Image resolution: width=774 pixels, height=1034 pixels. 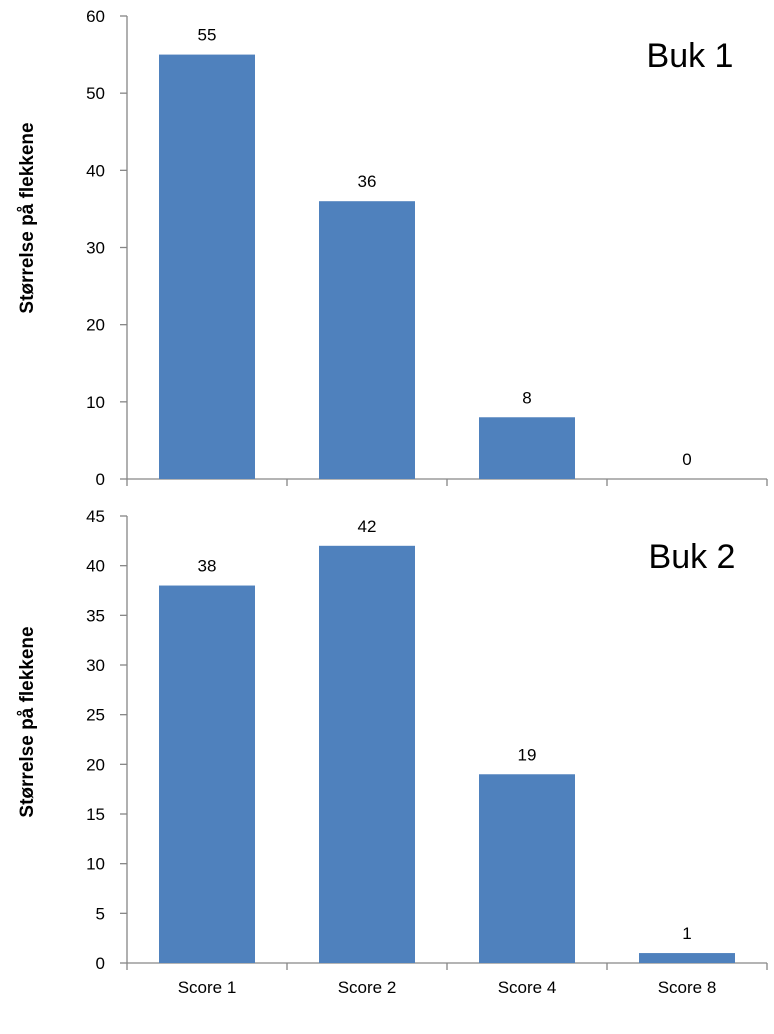 I want to click on data-label: 8, so click(x=526, y=397).